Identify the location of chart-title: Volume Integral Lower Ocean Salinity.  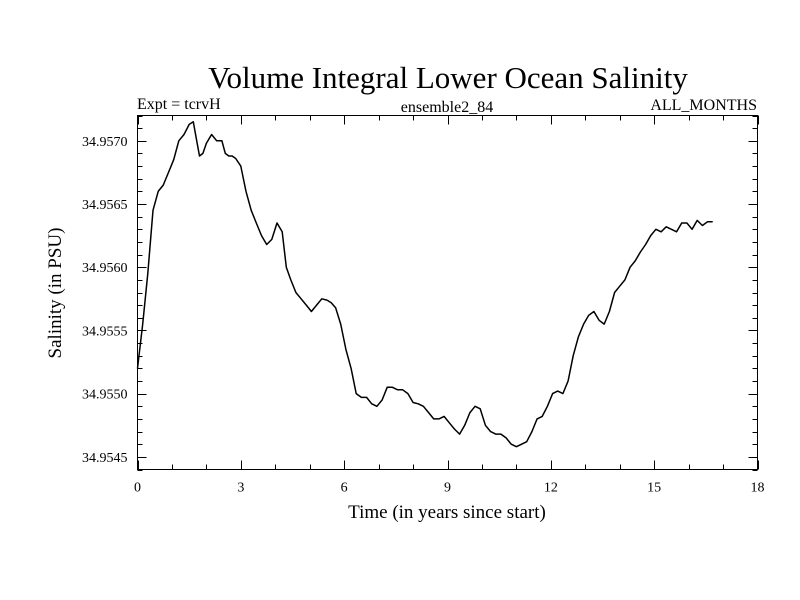
(448, 77).